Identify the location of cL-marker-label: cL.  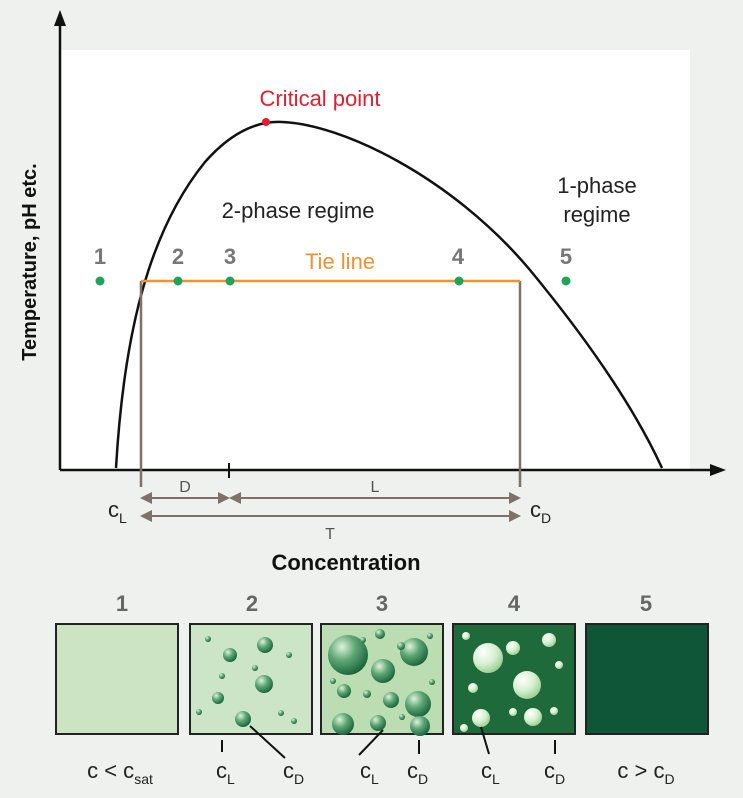
(117, 511).